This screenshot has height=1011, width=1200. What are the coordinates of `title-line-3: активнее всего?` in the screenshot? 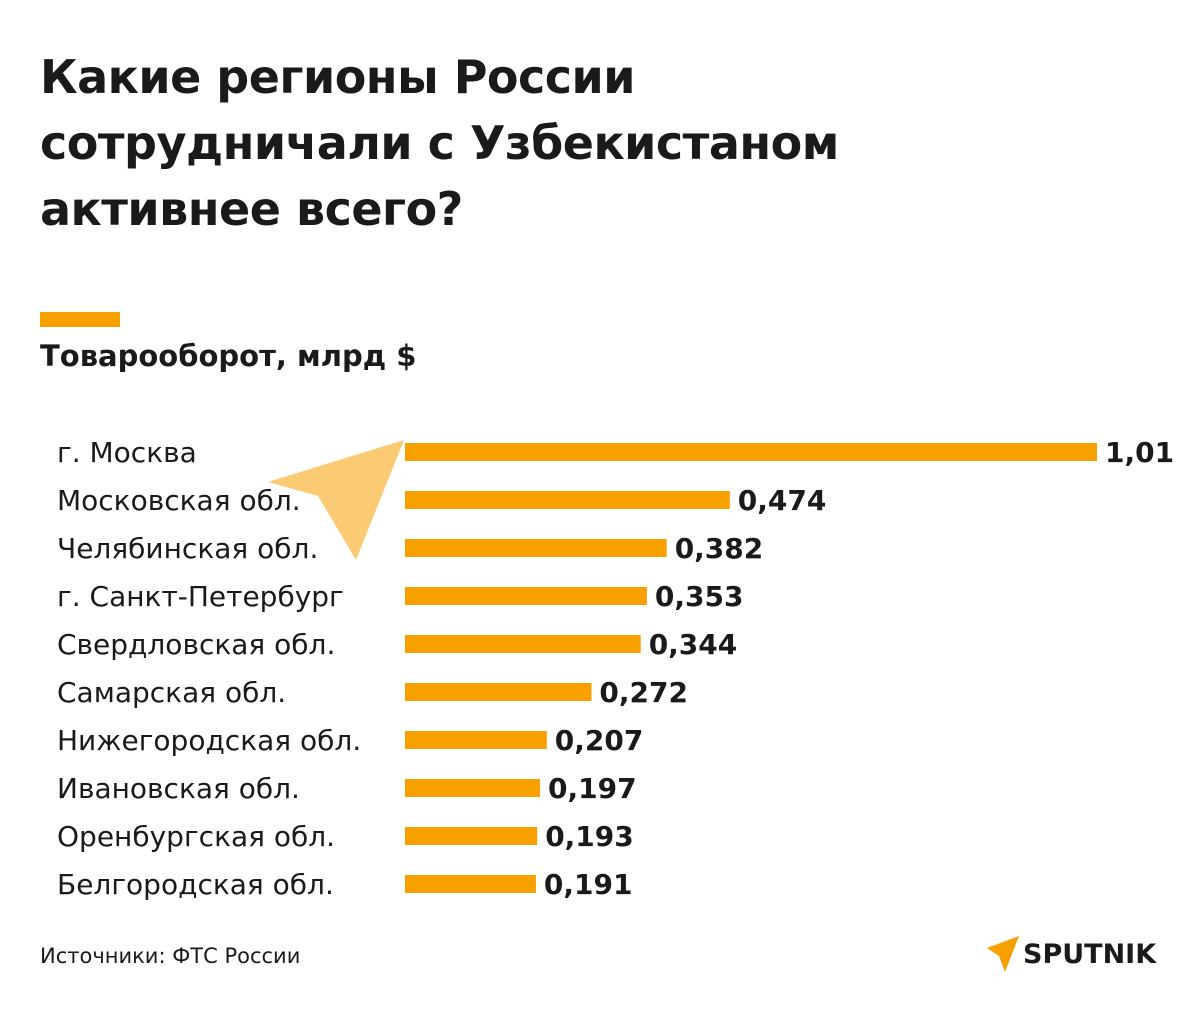 It's located at (251, 209).